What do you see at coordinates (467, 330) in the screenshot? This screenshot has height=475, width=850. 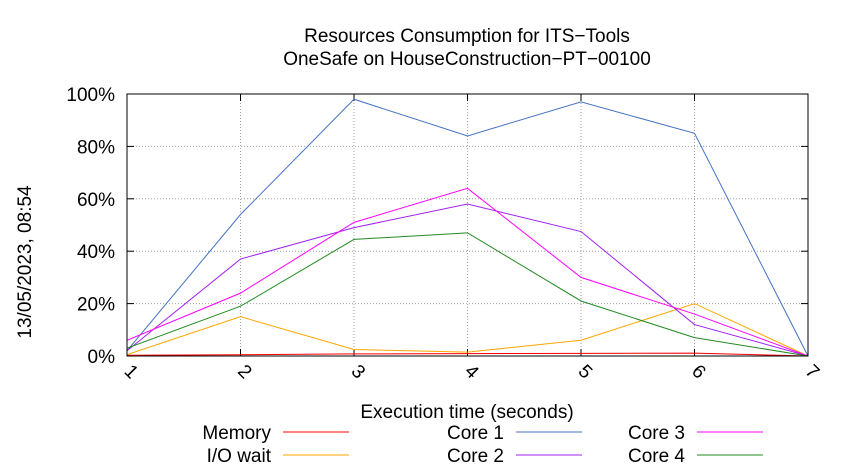 I see `series-line-i-o-wait` at bounding box center [467, 330].